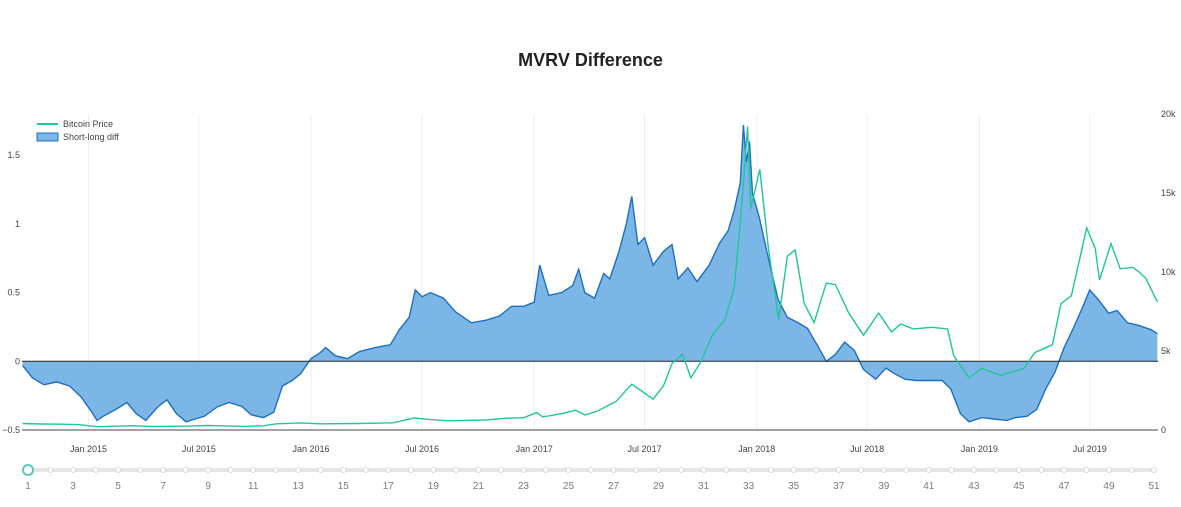 This screenshot has width=1181, height=507. I want to click on slider-step-label: 37, so click(839, 486).